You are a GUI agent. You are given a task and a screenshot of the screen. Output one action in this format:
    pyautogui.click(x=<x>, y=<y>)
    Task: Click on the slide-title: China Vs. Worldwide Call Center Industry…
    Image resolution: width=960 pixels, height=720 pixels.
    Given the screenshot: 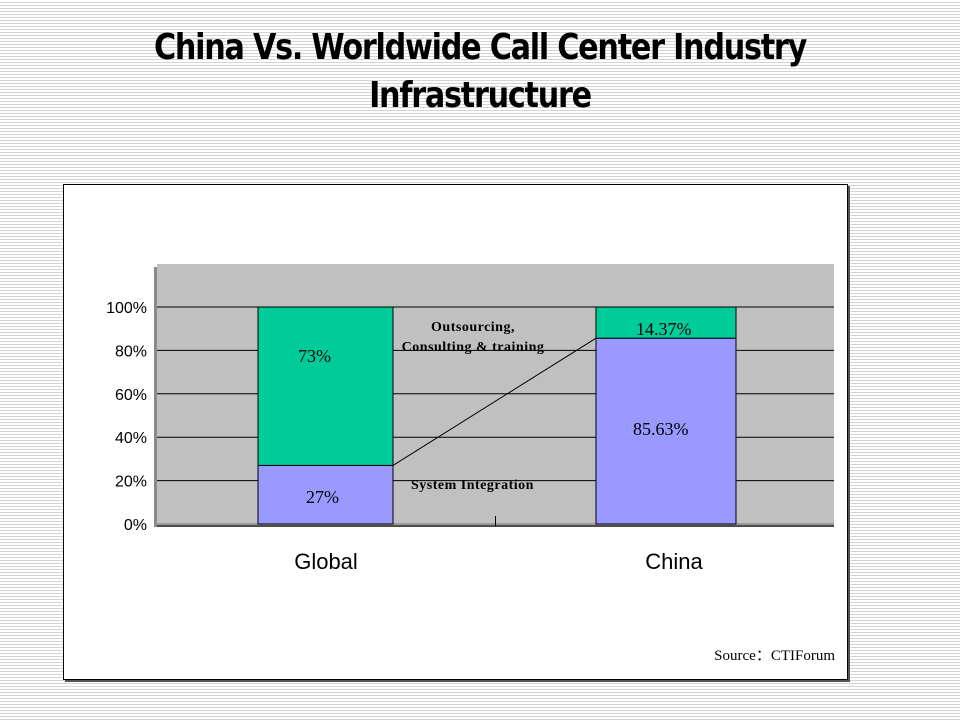 What is the action you would take?
    pyautogui.click(x=480, y=71)
    